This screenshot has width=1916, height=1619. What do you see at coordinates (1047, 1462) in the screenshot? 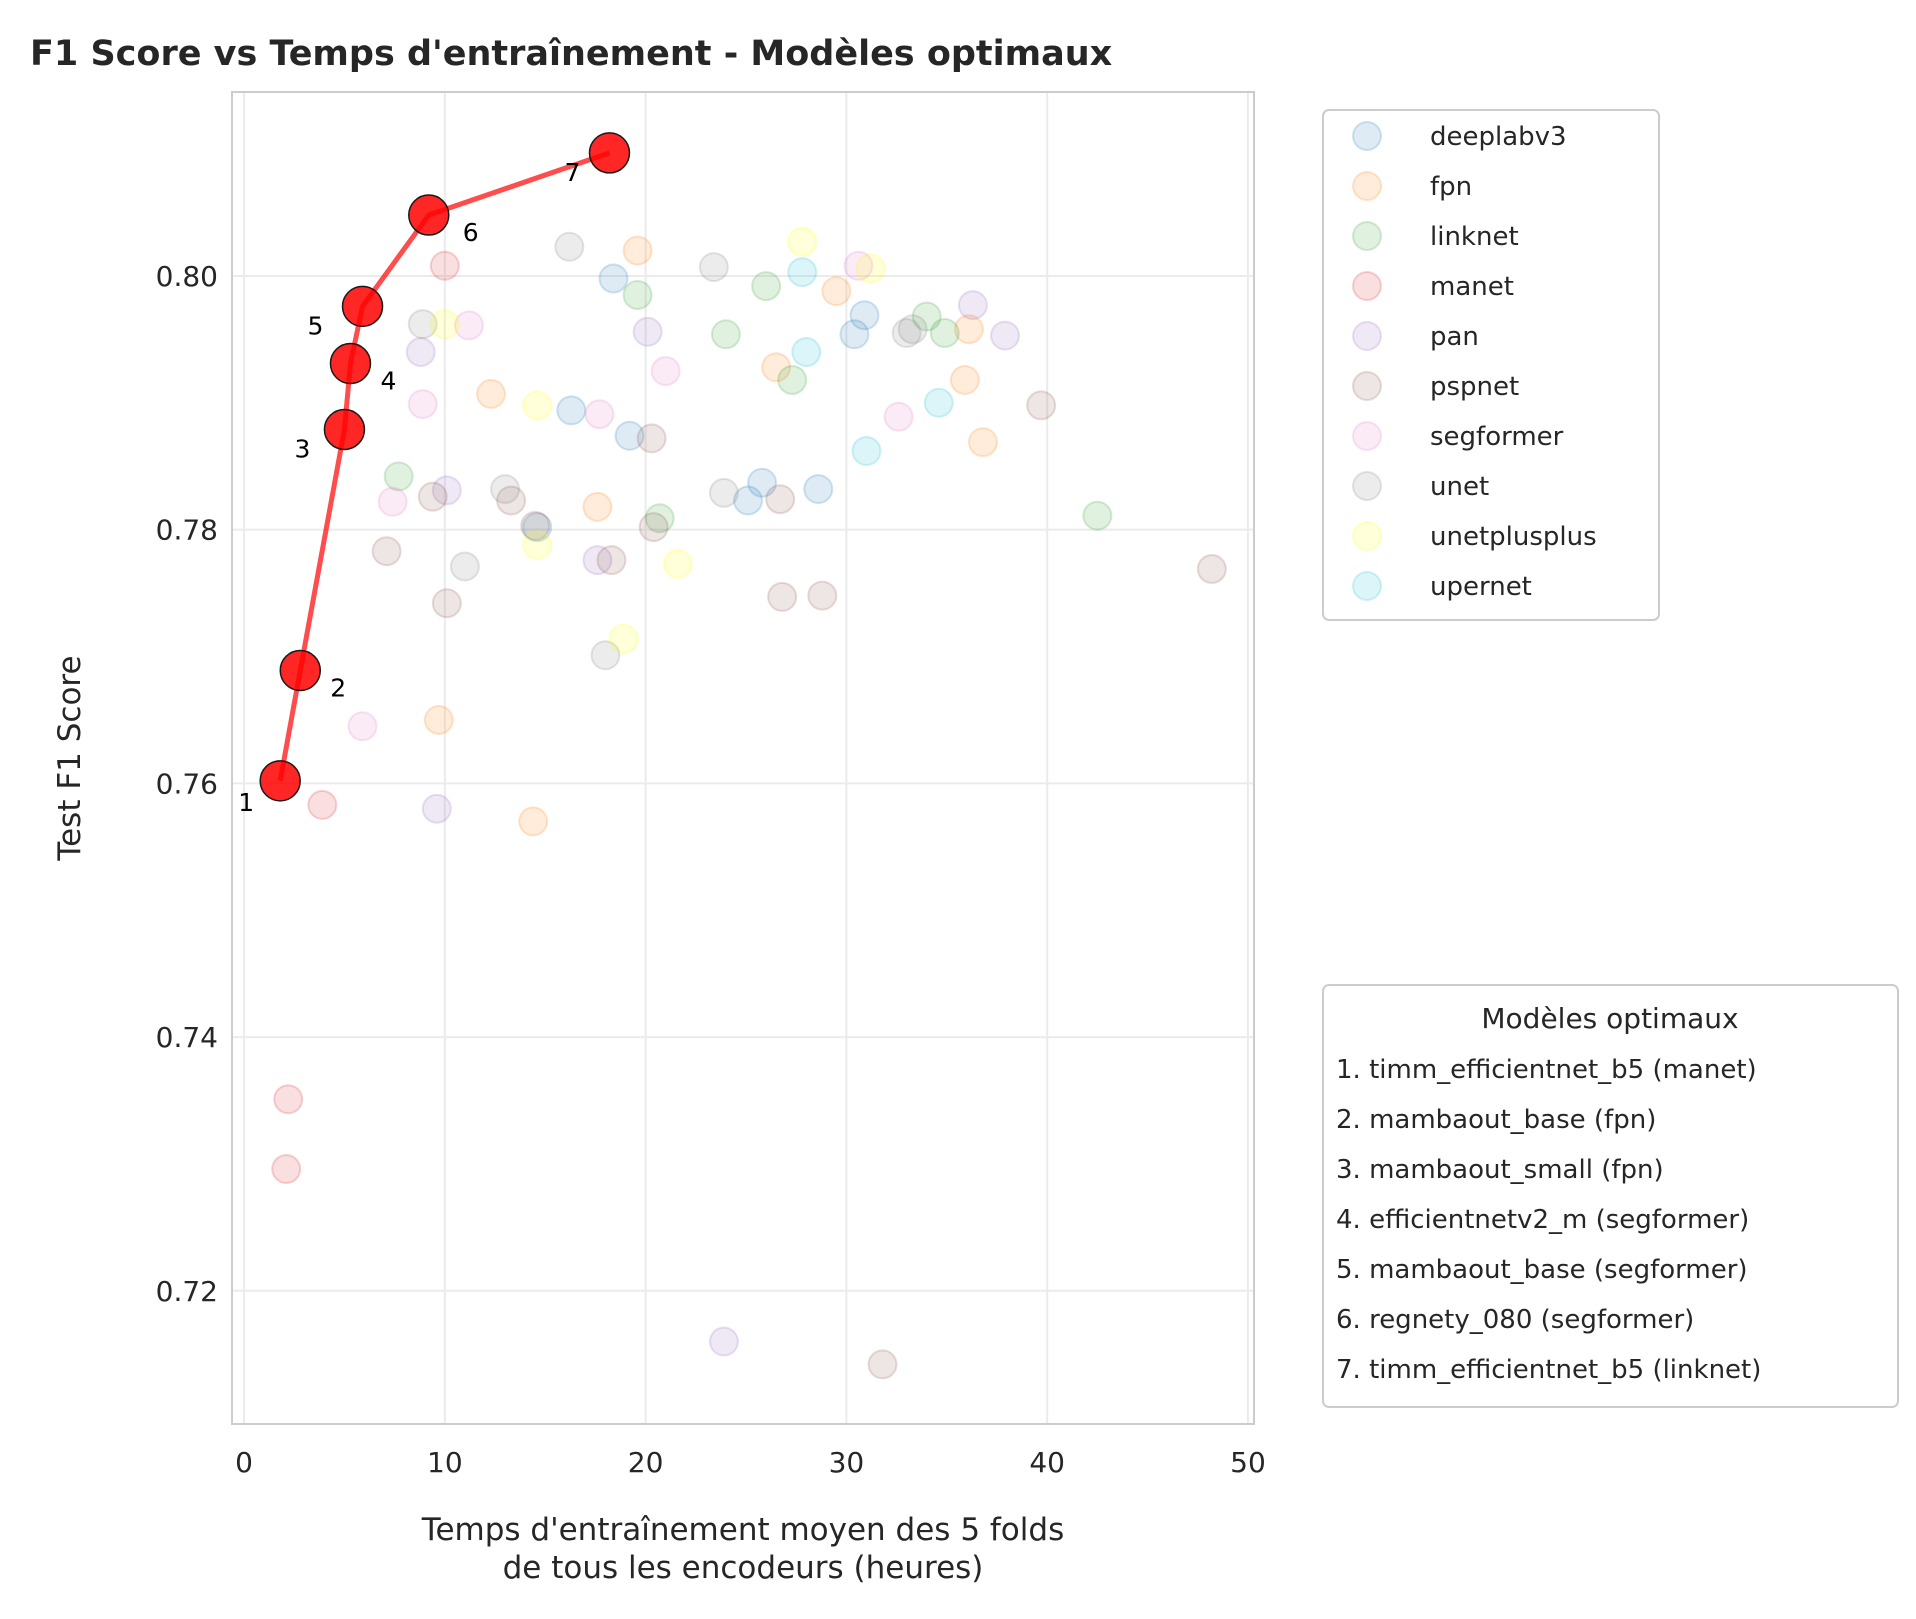
I see `x-tick-label: 40` at bounding box center [1047, 1462].